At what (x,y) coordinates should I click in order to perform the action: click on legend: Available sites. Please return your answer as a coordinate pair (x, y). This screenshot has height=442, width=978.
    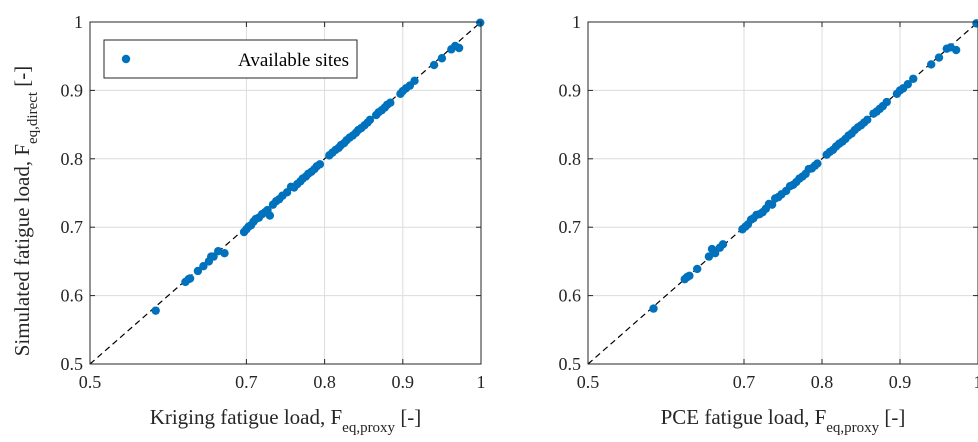
    Looking at the image, I should click on (230, 59).